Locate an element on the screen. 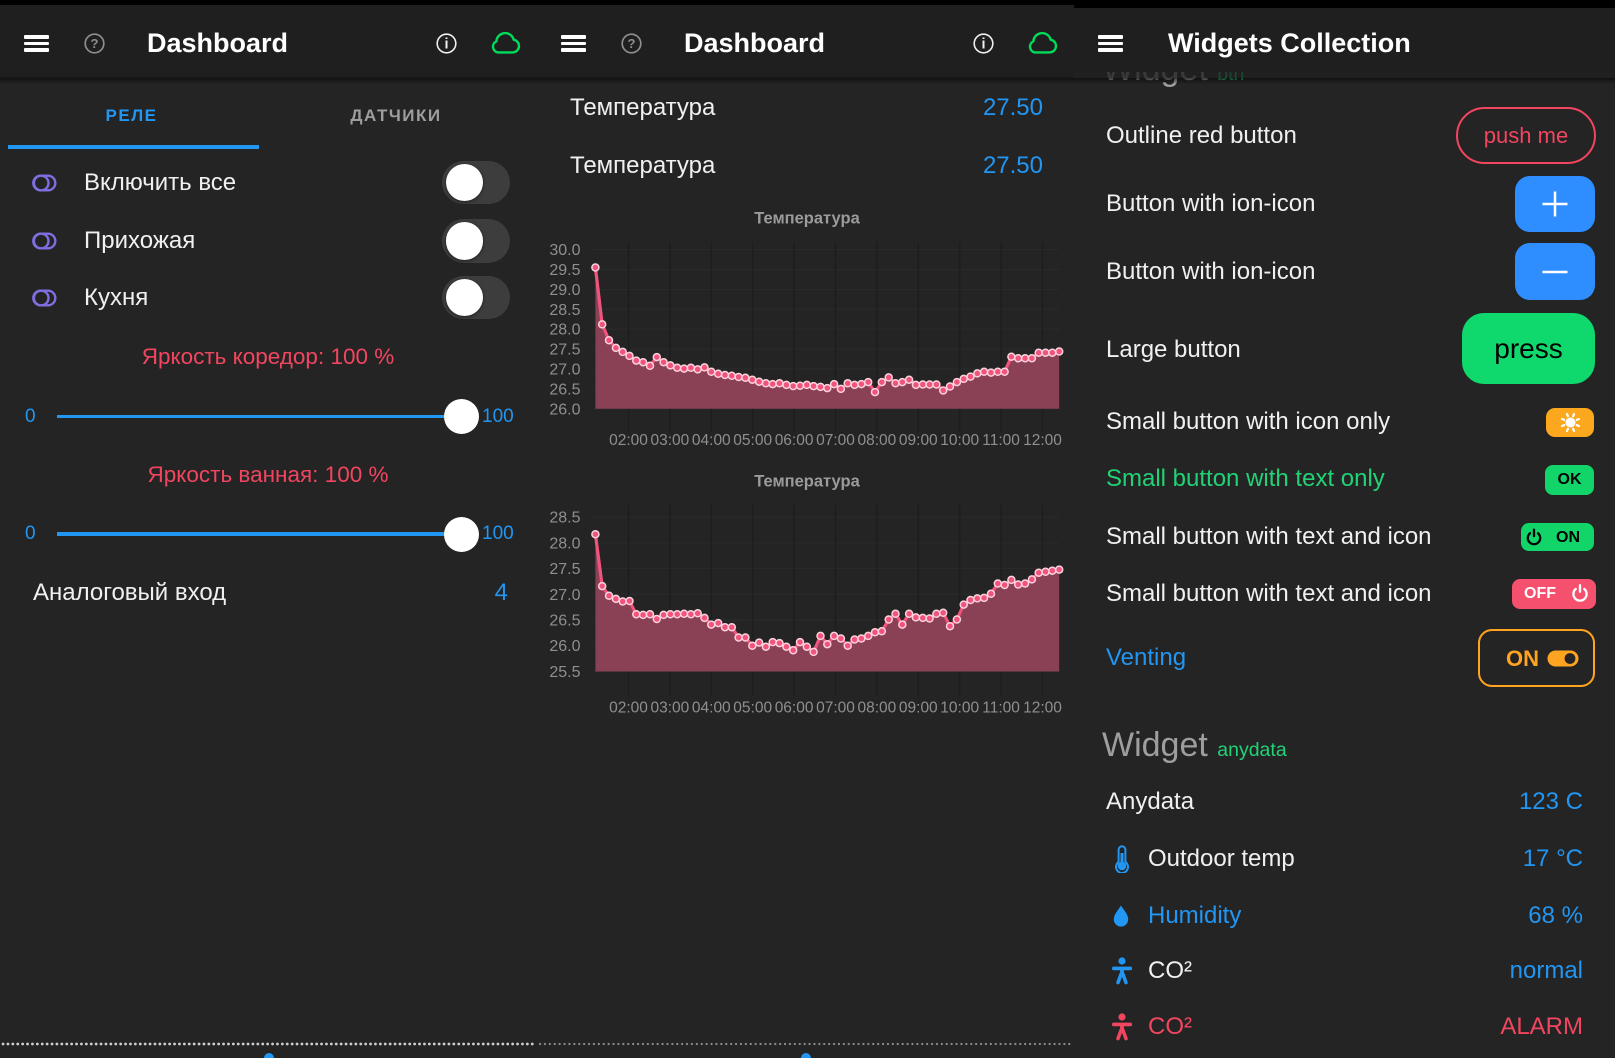  svg-text: 29.0 is located at coordinates (564, 290).